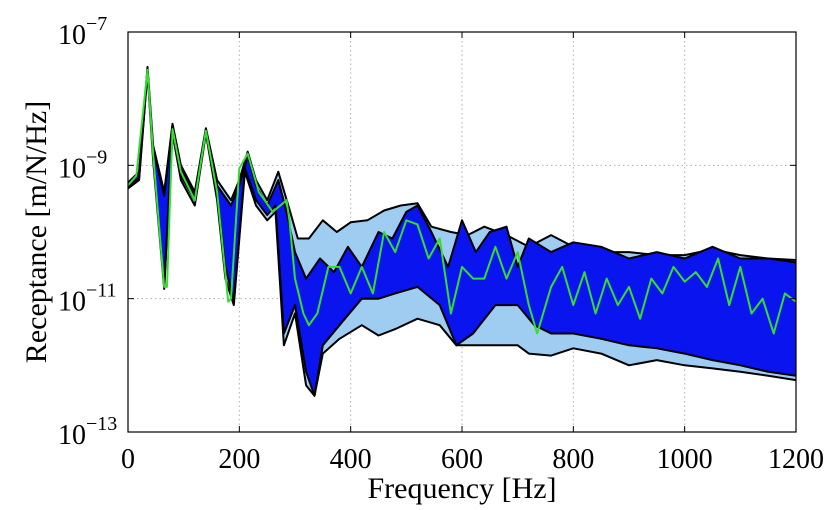 The image size is (837, 510). I want to click on y-tick-exponent: −7, so click(96, 24).